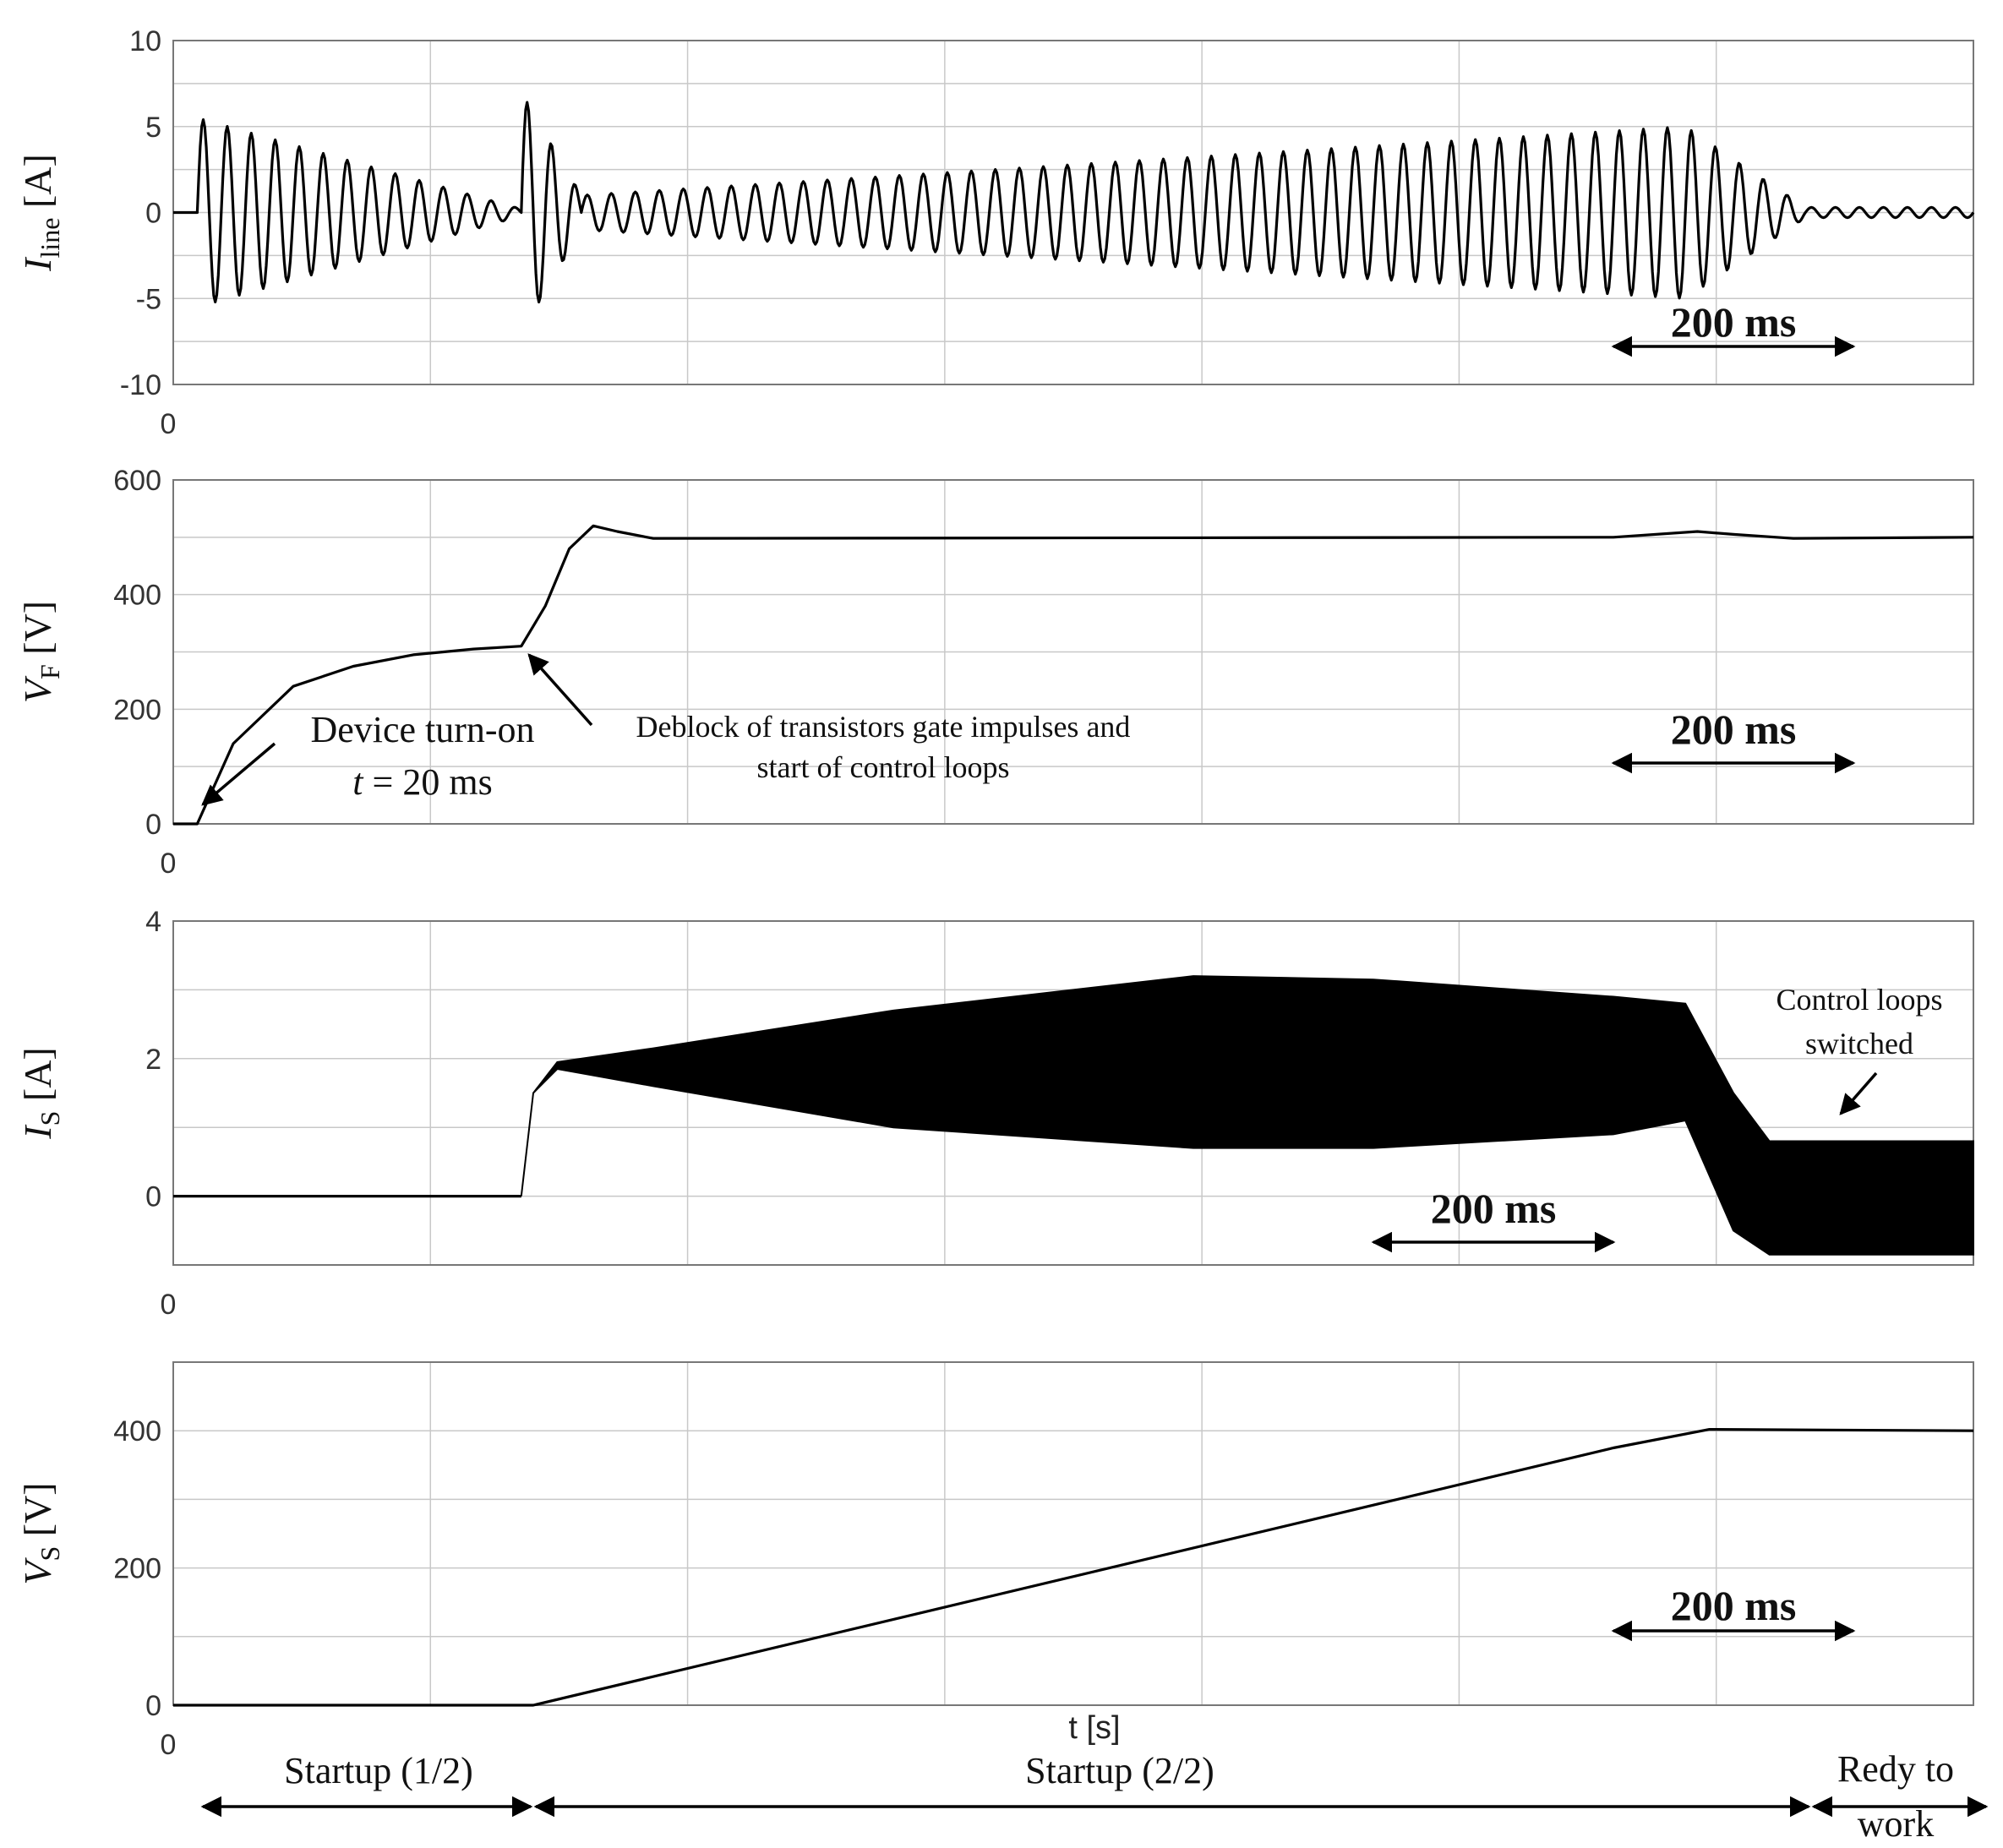  I want to click on y-axis-label: Iline [A], so click(40, 213).